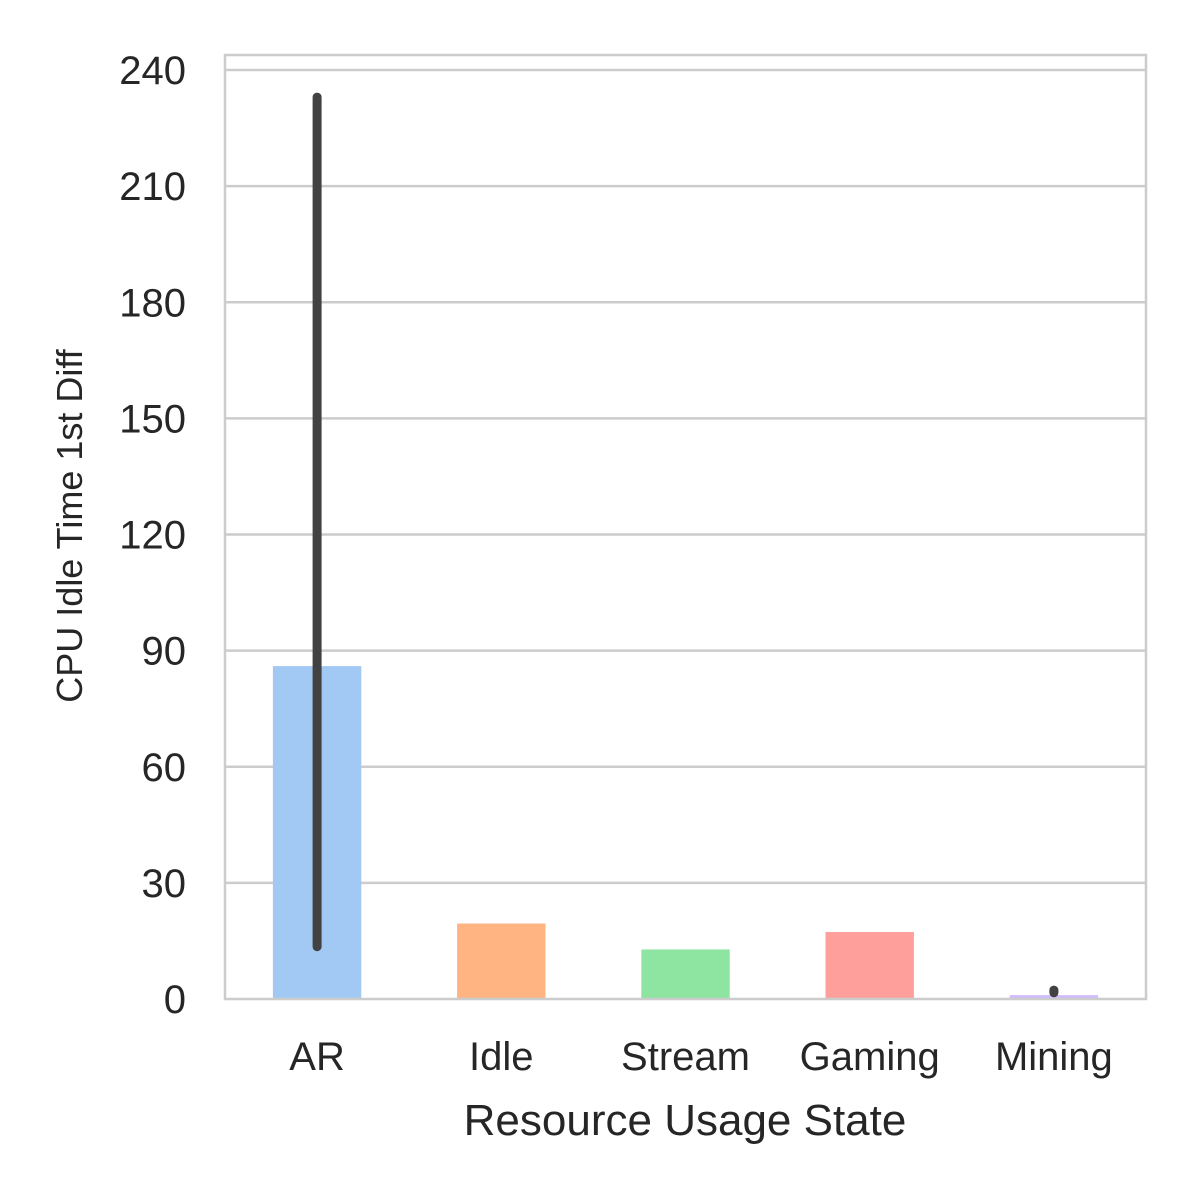 This screenshot has width=1200, height=1200. I want to click on bar-stream, so click(685, 974).